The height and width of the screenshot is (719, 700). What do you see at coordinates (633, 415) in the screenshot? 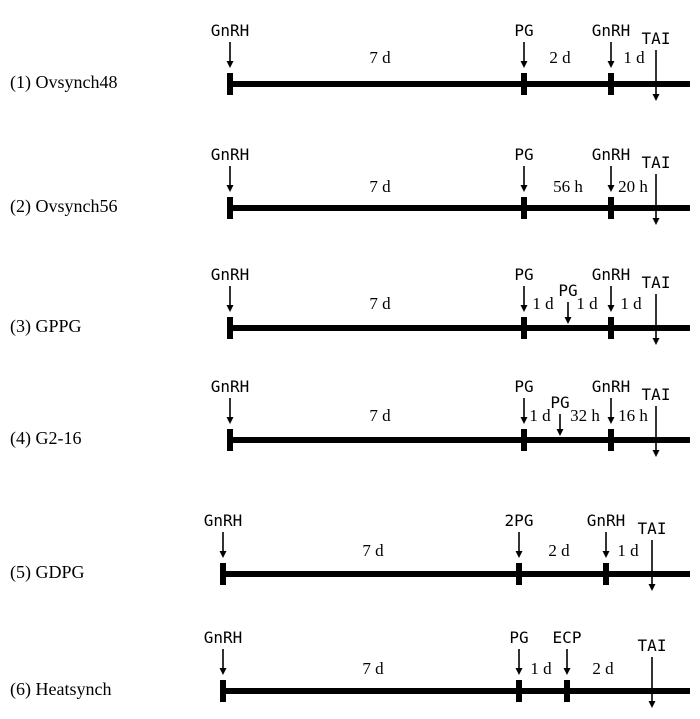
I see `interval-label: 16 h` at bounding box center [633, 415].